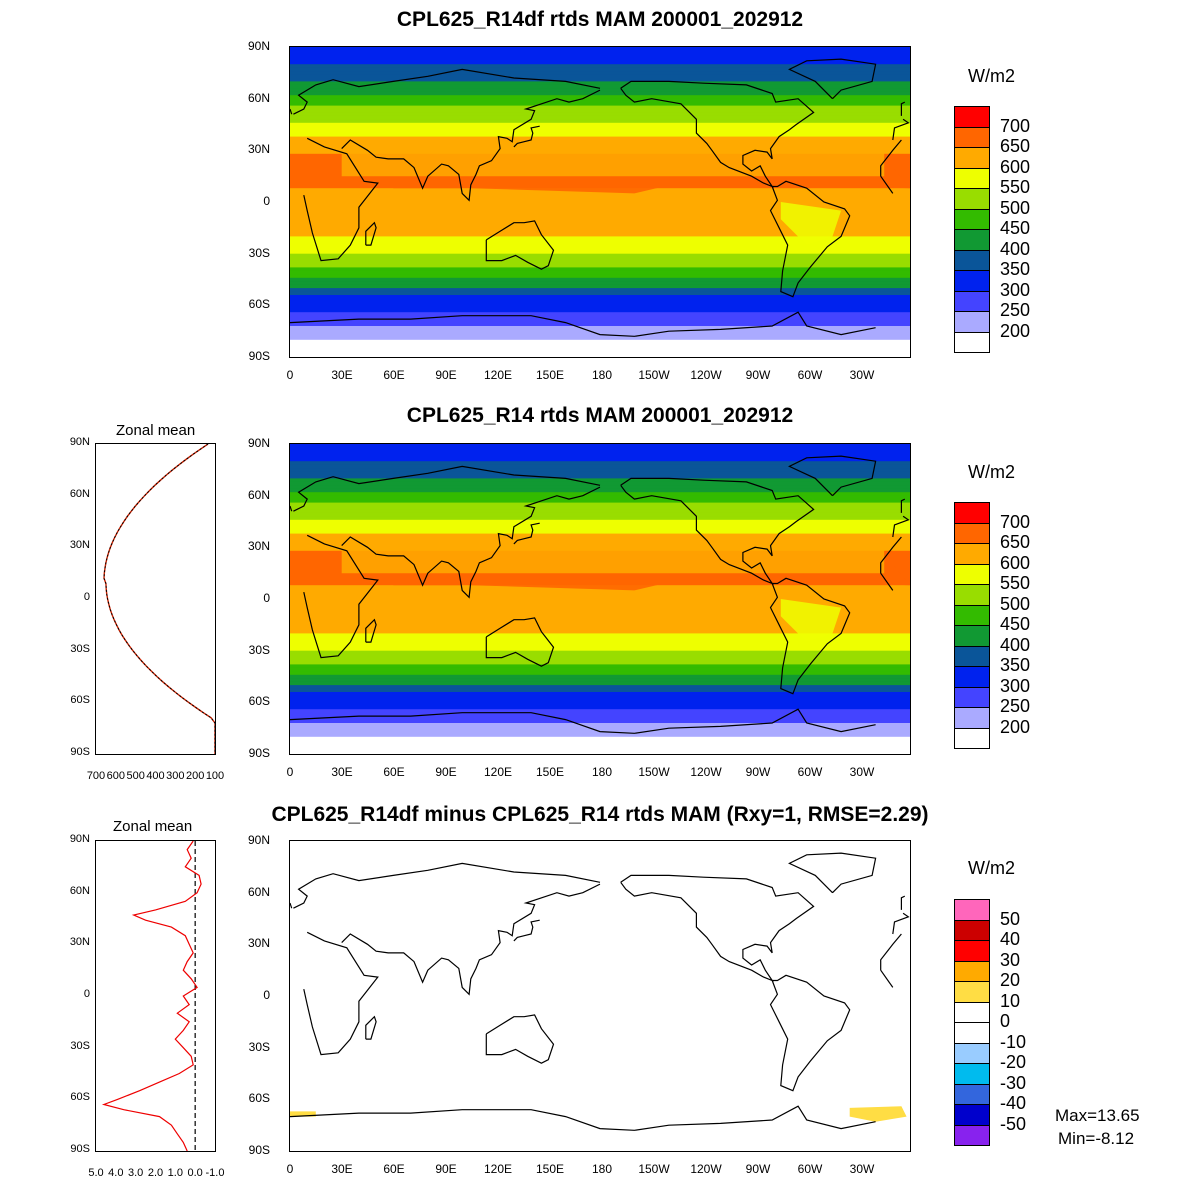 This screenshot has width=1200, height=1200. What do you see at coordinates (342, 1169) in the screenshot?
I see `lon-tick-label: 30E` at bounding box center [342, 1169].